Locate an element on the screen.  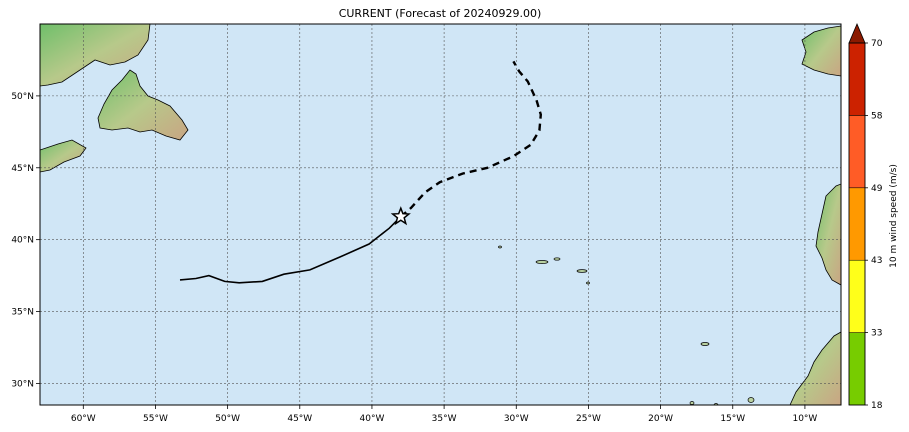
land-nova-scotia is located at coordinates (63, 156).